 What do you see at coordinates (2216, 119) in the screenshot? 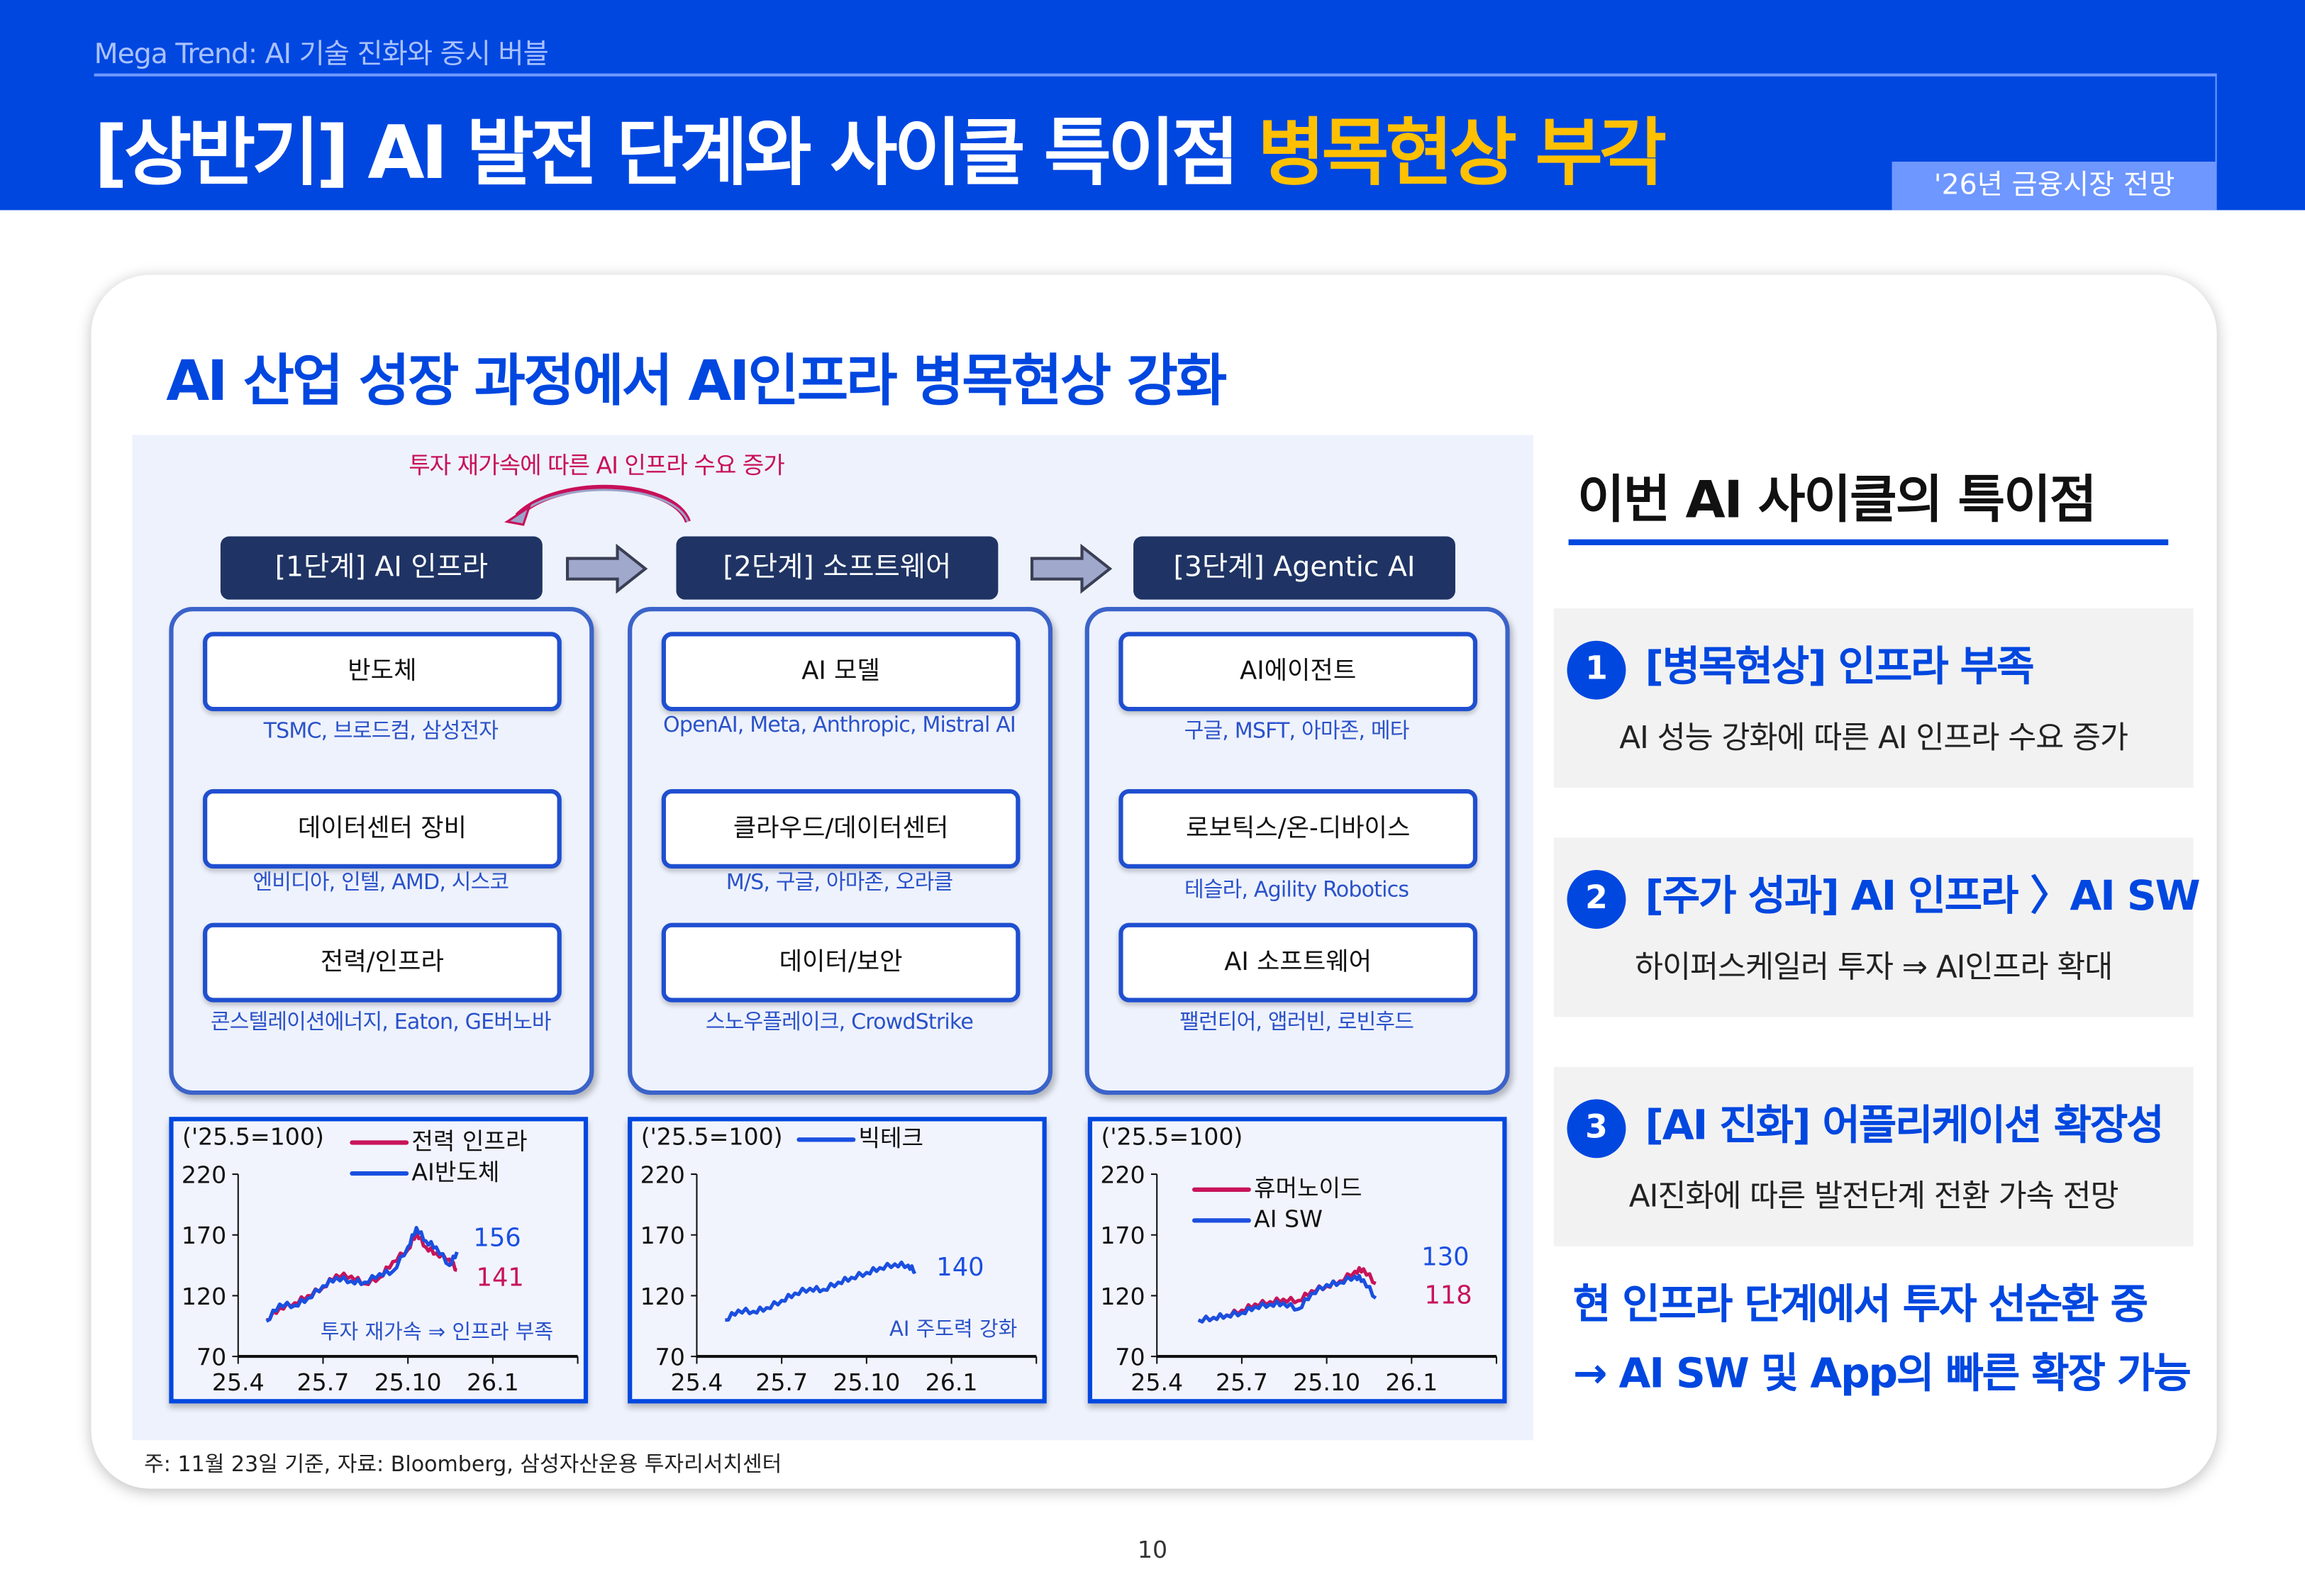
I see `header-divider-vertical` at bounding box center [2216, 119].